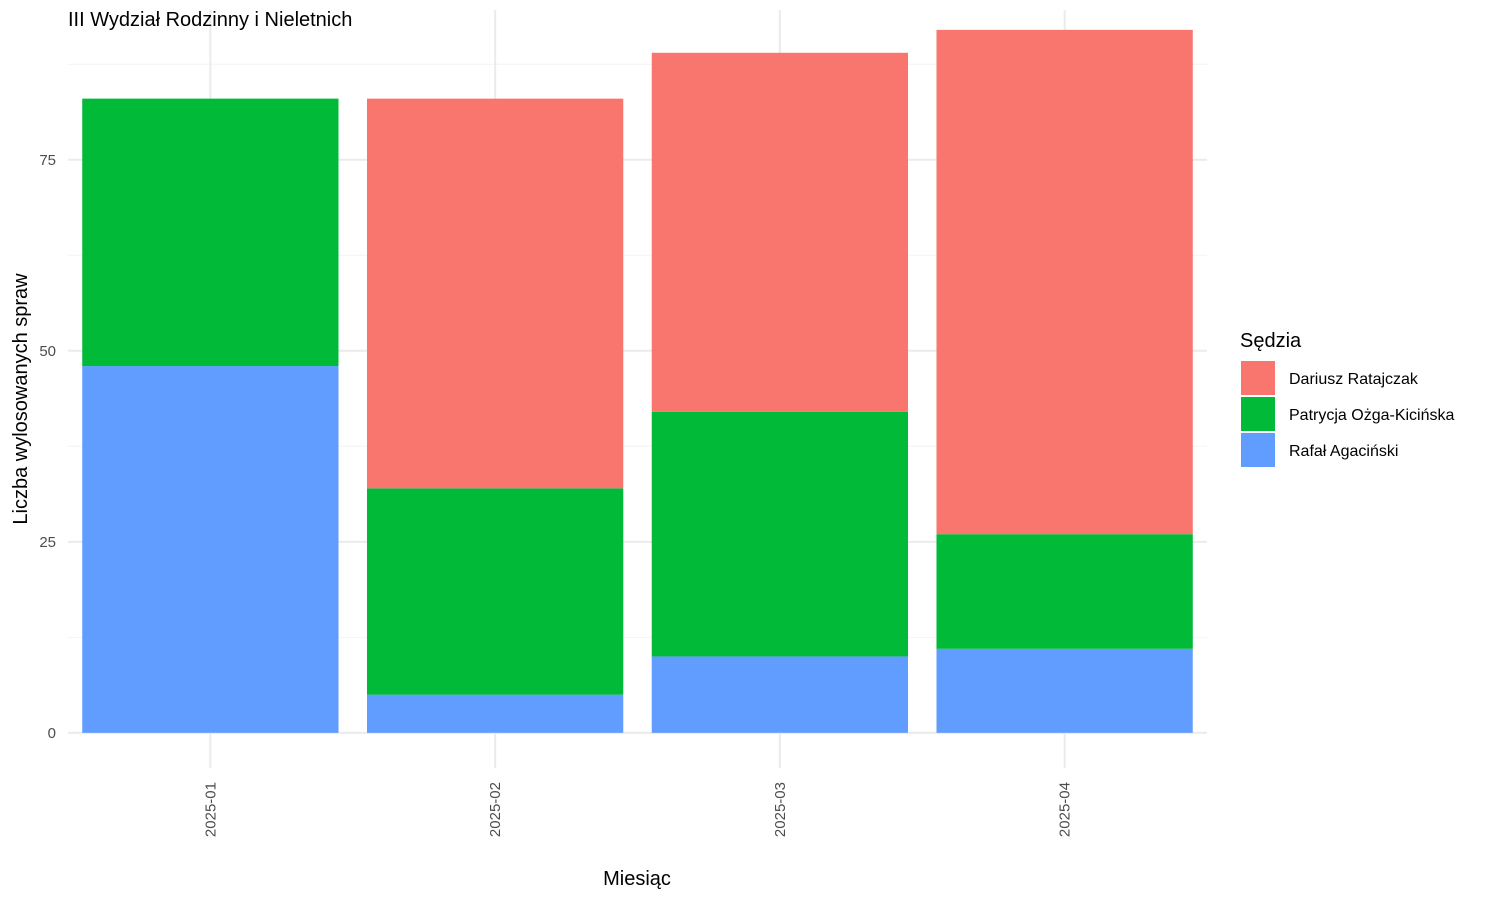 The width and height of the screenshot is (1500, 900). Describe the element at coordinates (495, 809) in the screenshot. I see `x-tick-label: 2025-02` at that location.